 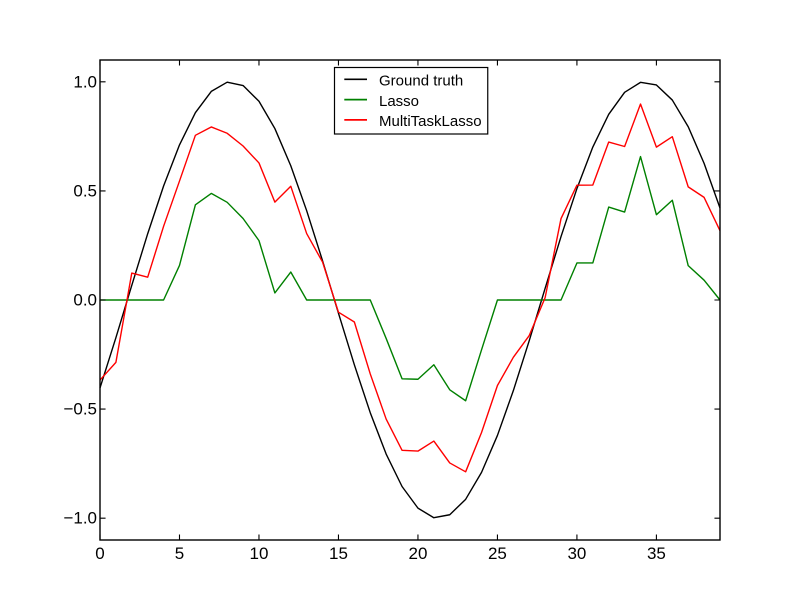 What do you see at coordinates (417, 553) in the screenshot?
I see `svg-text: 20` at bounding box center [417, 553].